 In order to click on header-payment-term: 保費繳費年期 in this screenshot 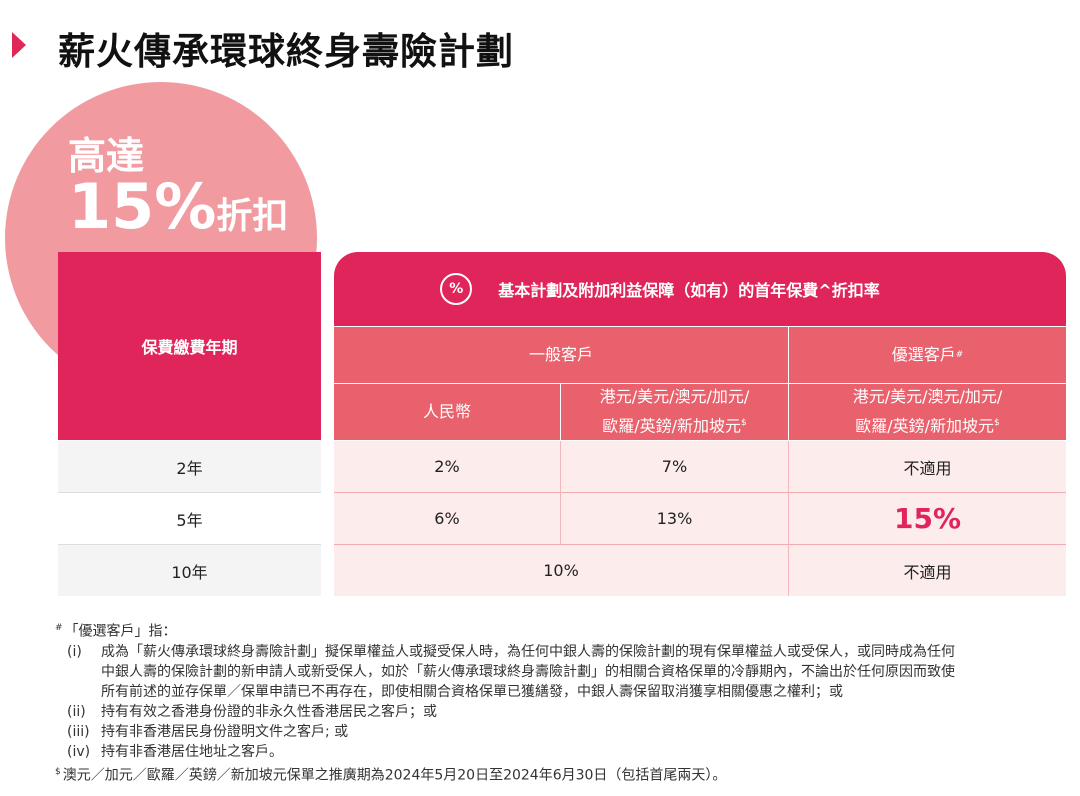, I will do `click(189, 346)`.